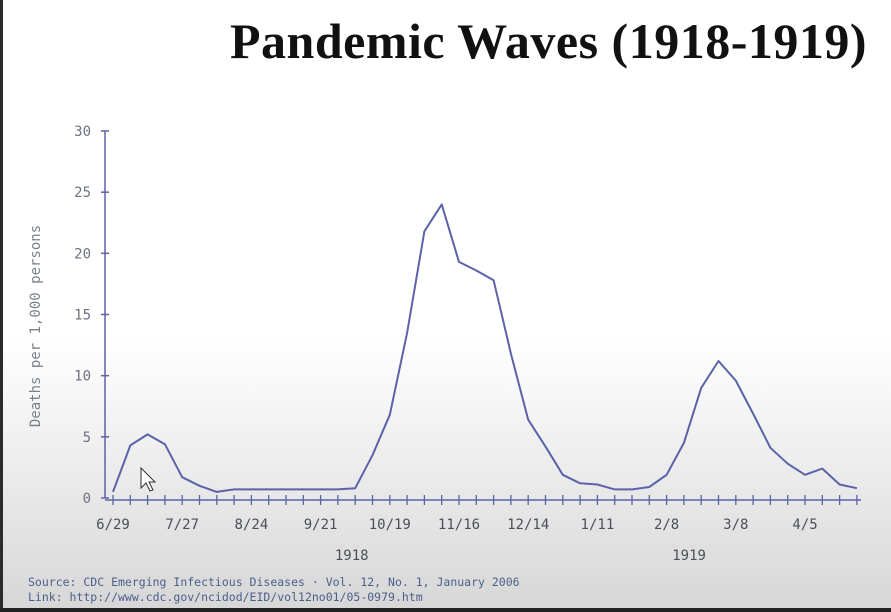  I want to click on y-axis-label: Deaths per 1,000 persons, so click(36, 326).